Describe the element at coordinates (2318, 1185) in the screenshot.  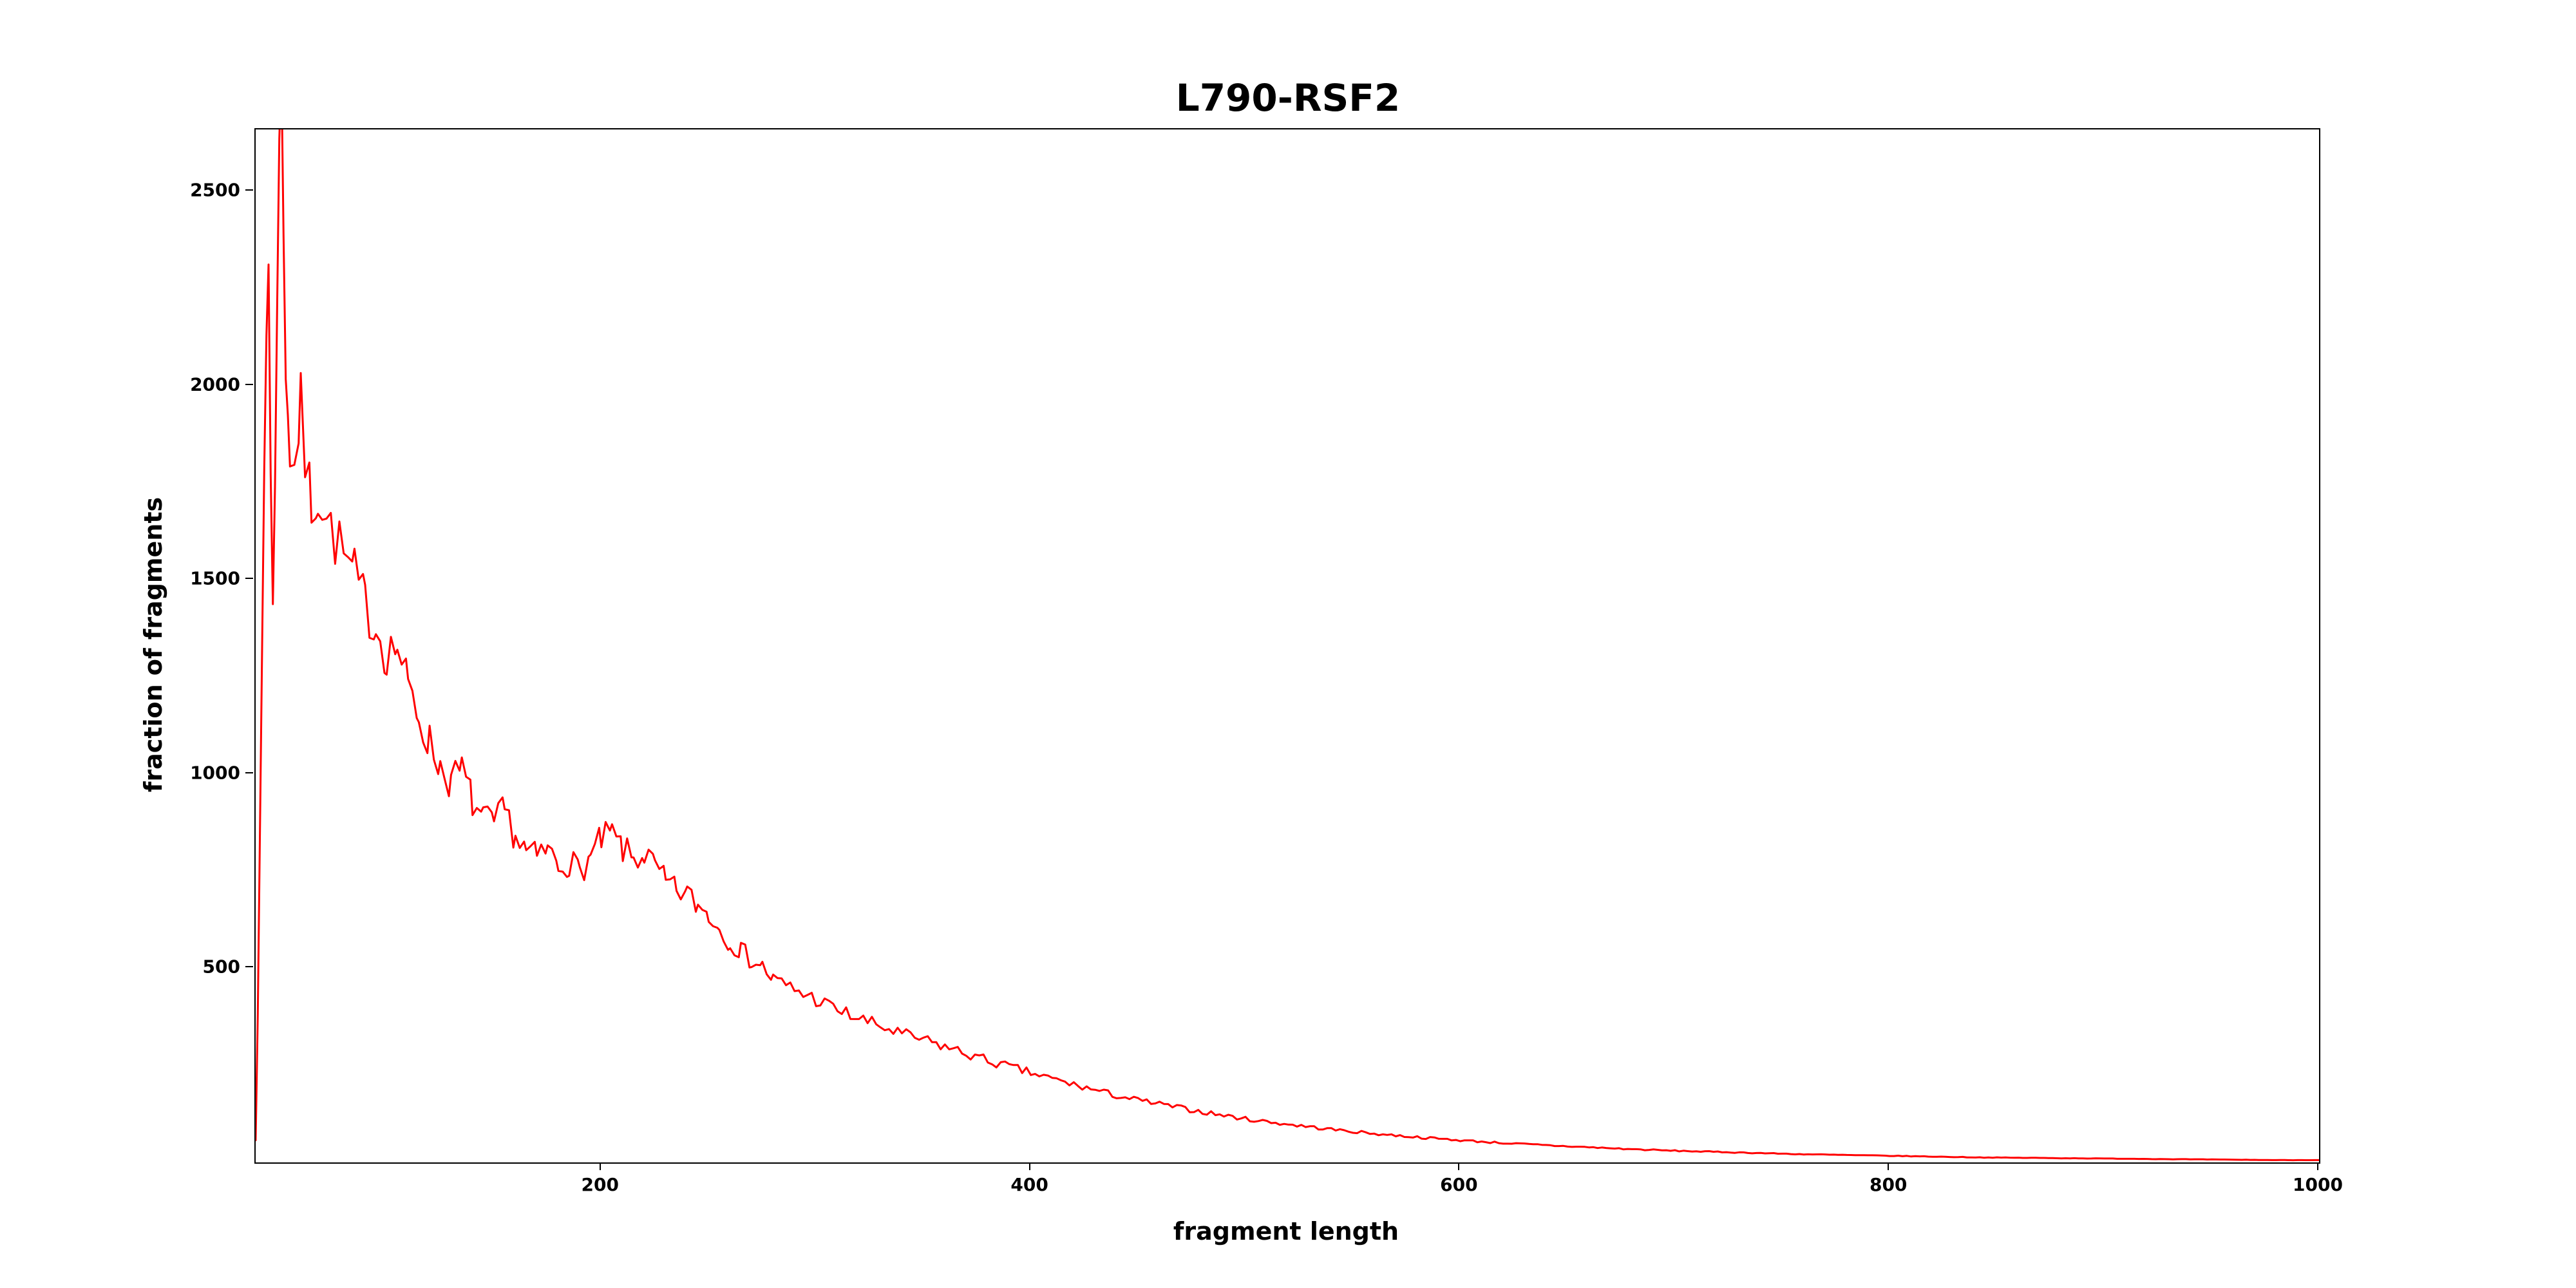
I see `x-tick-label: 1000` at that location.